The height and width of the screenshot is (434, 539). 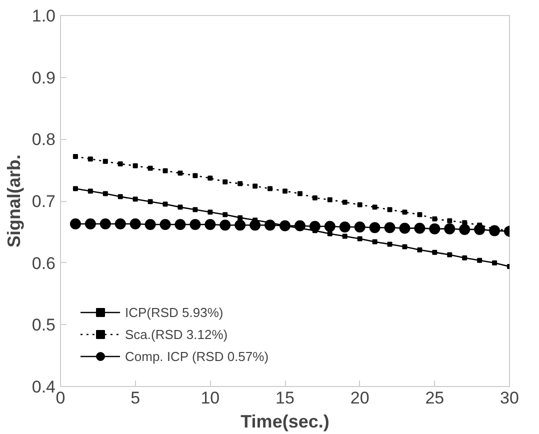 What do you see at coordinates (44, 78) in the screenshot?
I see `y-tick-label: 0.9` at bounding box center [44, 78].